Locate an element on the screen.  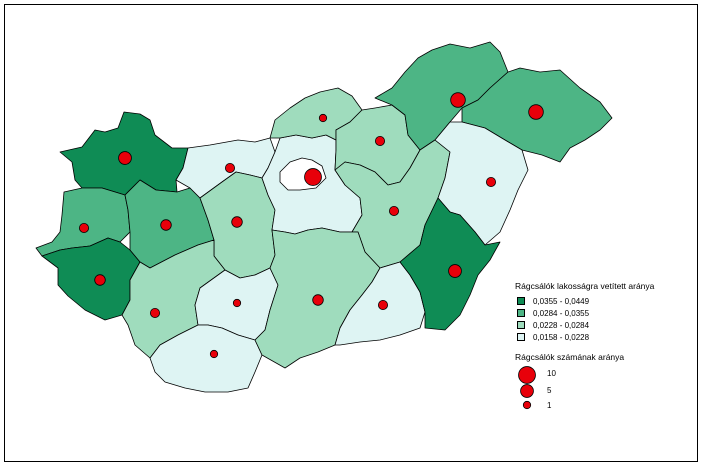
legend-fill-title: Rágcsálók lakosságra vetített aránya is located at coordinates (585, 286).